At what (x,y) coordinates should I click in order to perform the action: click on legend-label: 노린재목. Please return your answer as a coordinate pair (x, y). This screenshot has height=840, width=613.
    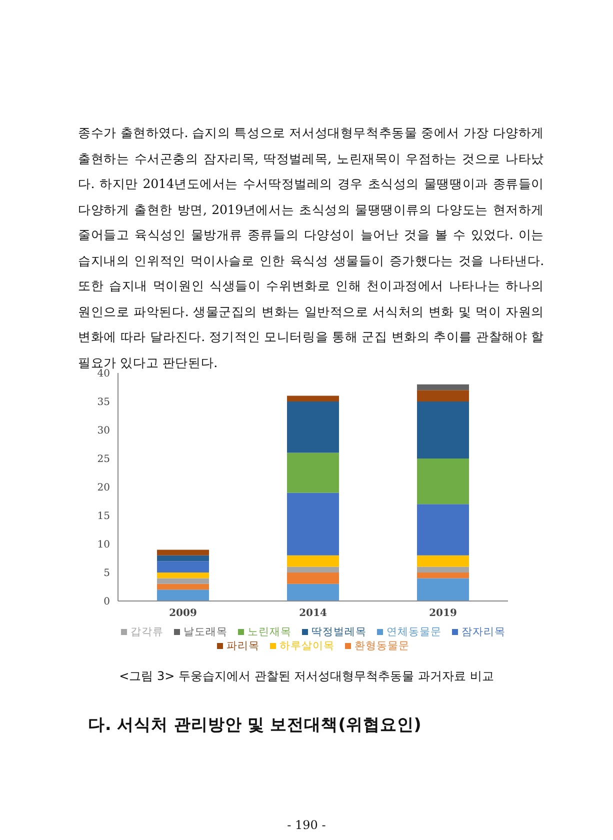
    Looking at the image, I should click on (270, 632).